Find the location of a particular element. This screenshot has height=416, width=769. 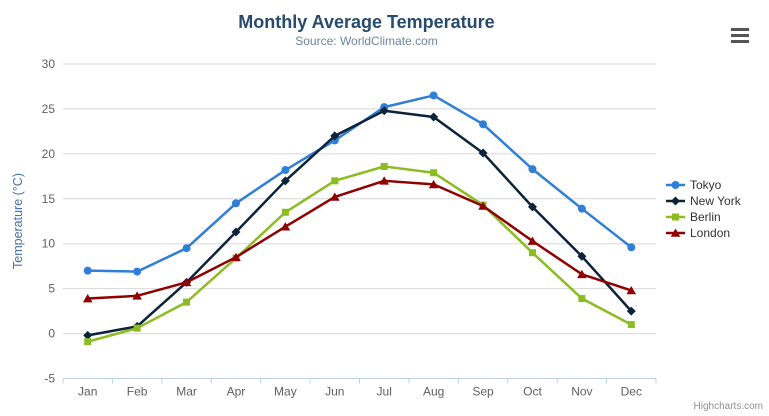

x-axis-label: May is located at coordinates (285, 392).